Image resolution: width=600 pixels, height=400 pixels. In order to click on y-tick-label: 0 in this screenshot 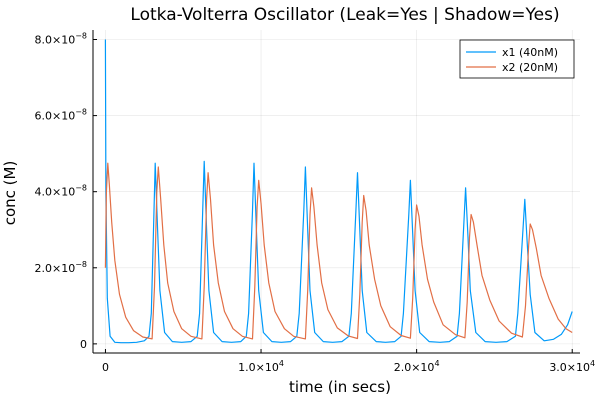, I will do `click(83, 344)`.